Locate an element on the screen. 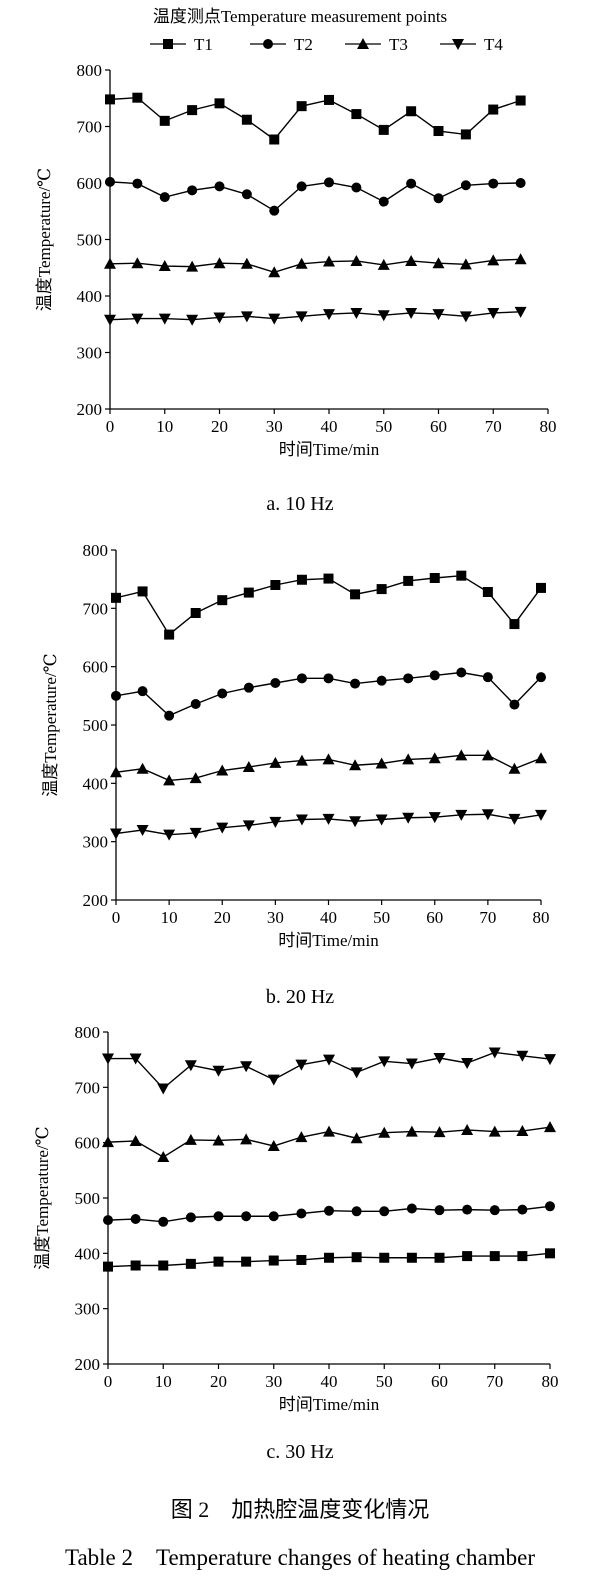 Image resolution: width=600 pixels, height=1581 pixels. legend-entries: T1 T2 T3 T4 is located at coordinates (326, 44).